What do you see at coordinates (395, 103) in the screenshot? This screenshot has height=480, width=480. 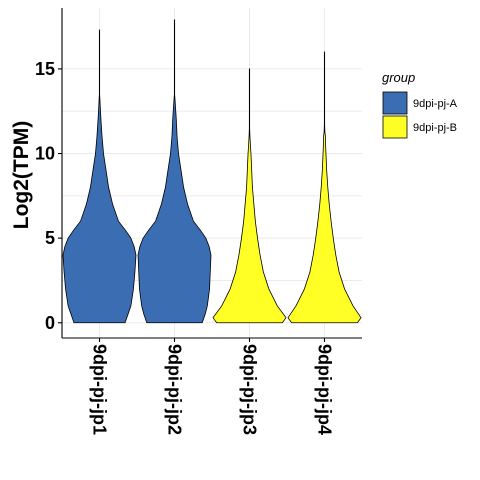 I see `legend-key-9dpi-pj-A` at bounding box center [395, 103].